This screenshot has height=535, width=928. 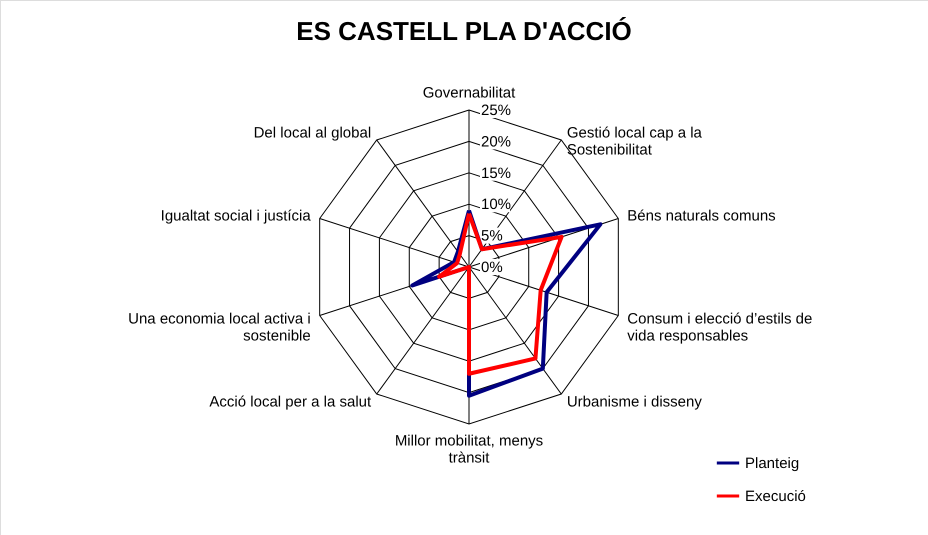 What do you see at coordinates (496, 205) in the screenshot?
I see `y-tick-label: 10%` at bounding box center [496, 205].